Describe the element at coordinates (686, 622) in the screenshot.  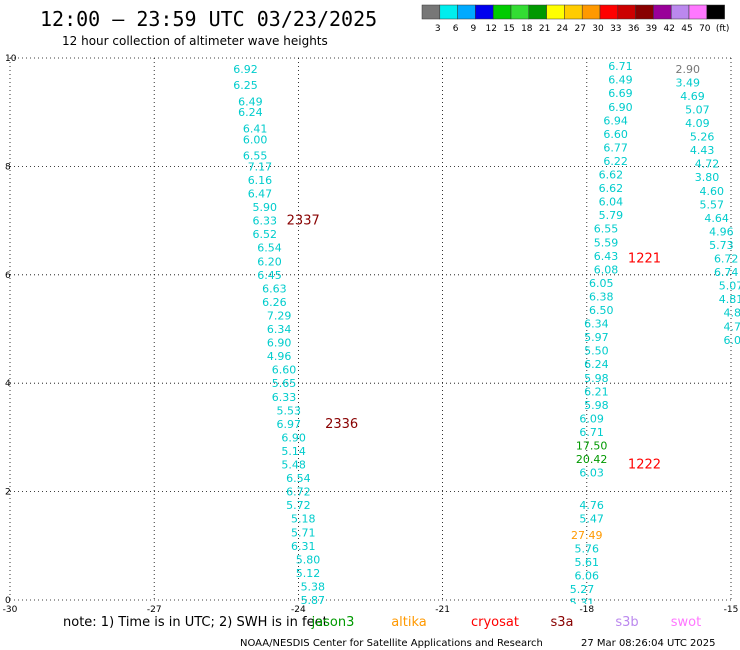
I see `satellite-legend-swot: swot` at that location.